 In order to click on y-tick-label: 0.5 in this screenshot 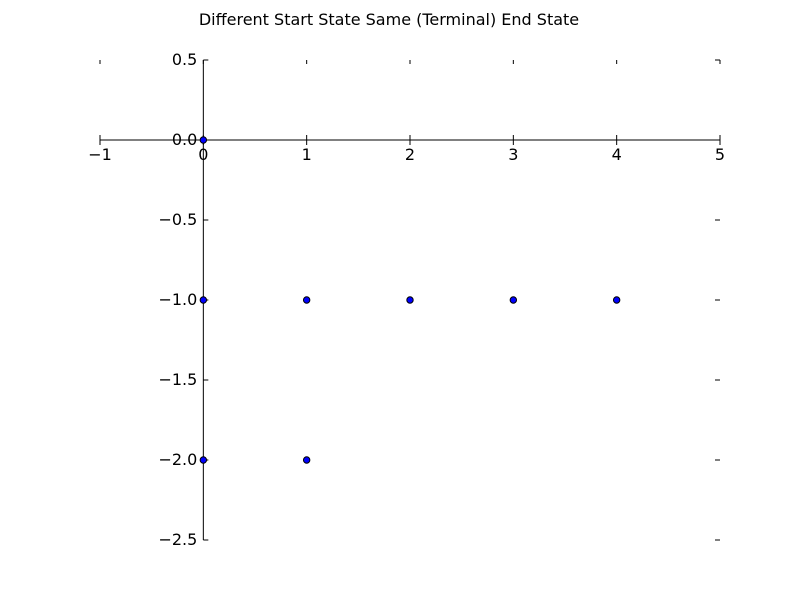, I will do `click(184, 59)`.